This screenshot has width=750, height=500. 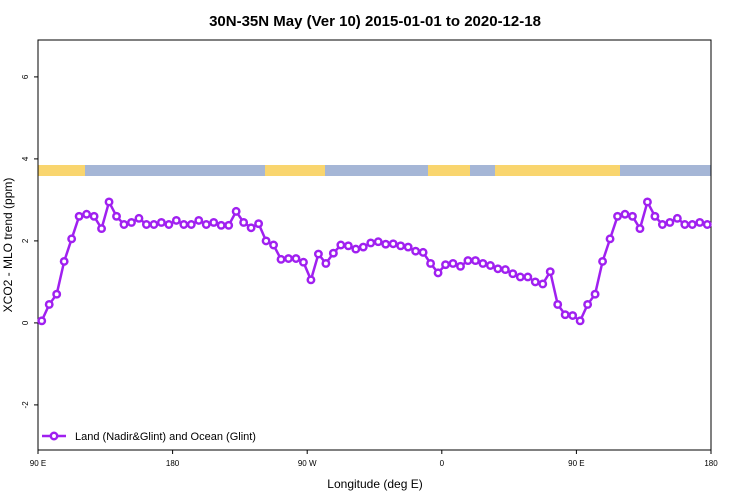 What do you see at coordinates (25, 240) in the screenshot?
I see `y-tick-label: 2` at bounding box center [25, 240].